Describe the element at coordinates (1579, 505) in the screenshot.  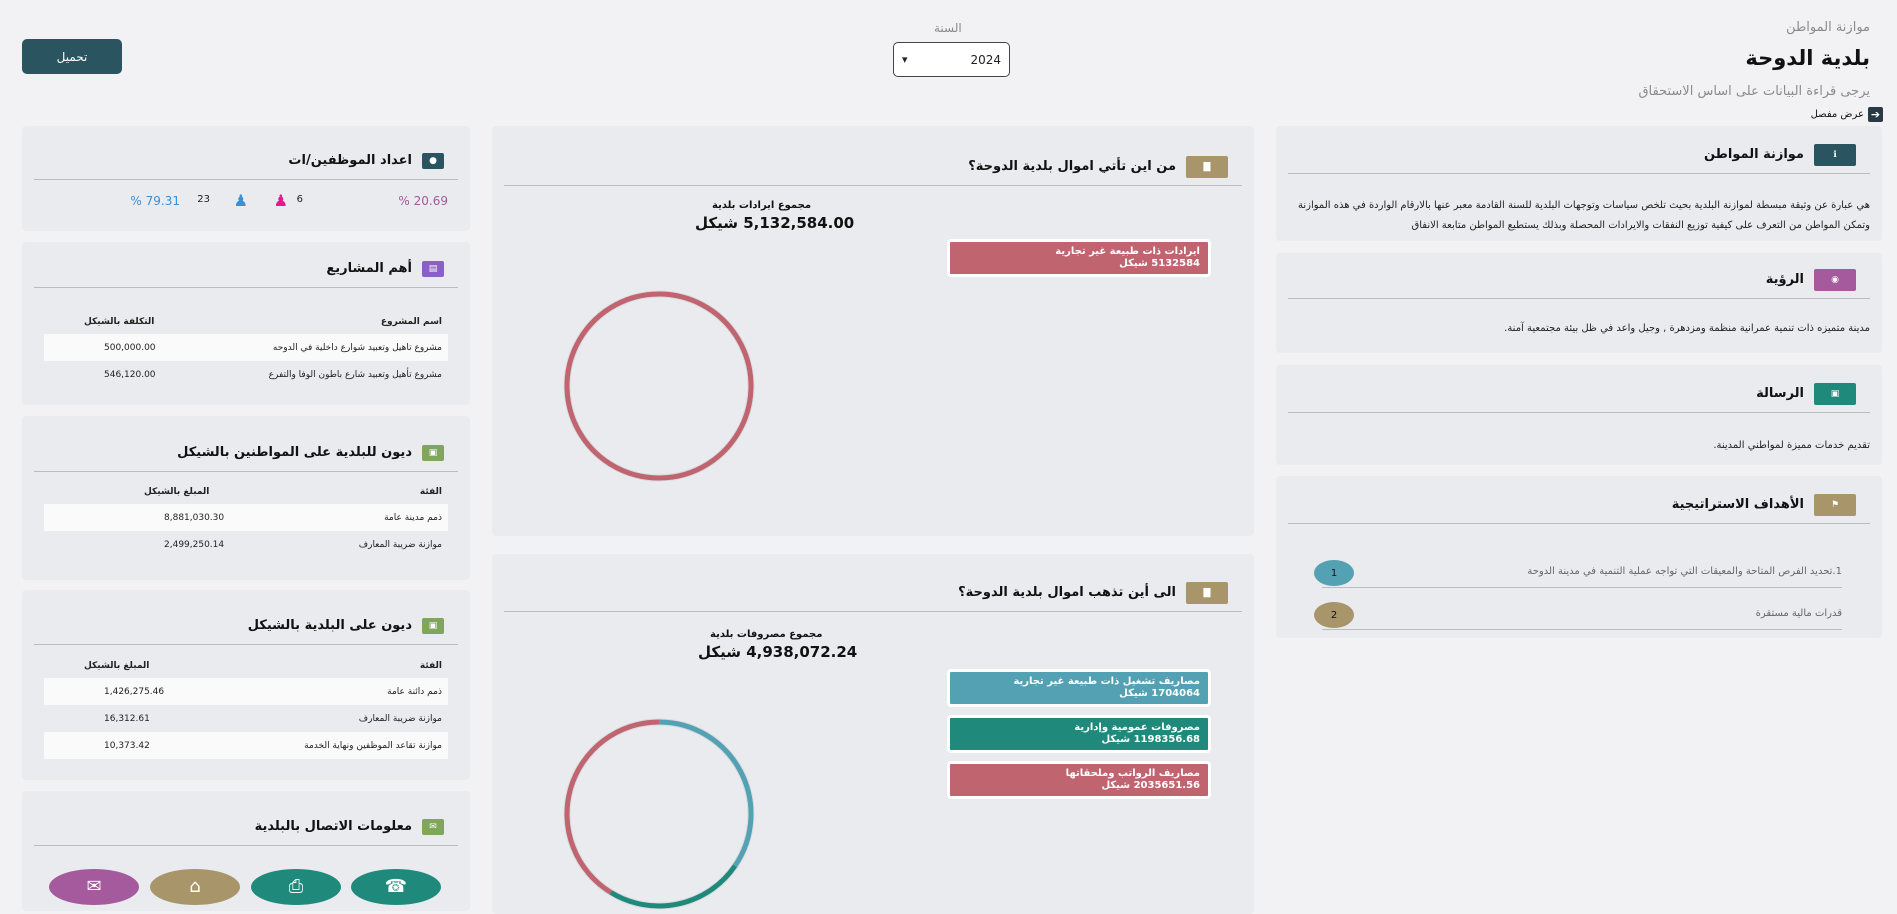
I see `goals-card-header: ⚑ الأهداف الاستراتيجية` at that location.